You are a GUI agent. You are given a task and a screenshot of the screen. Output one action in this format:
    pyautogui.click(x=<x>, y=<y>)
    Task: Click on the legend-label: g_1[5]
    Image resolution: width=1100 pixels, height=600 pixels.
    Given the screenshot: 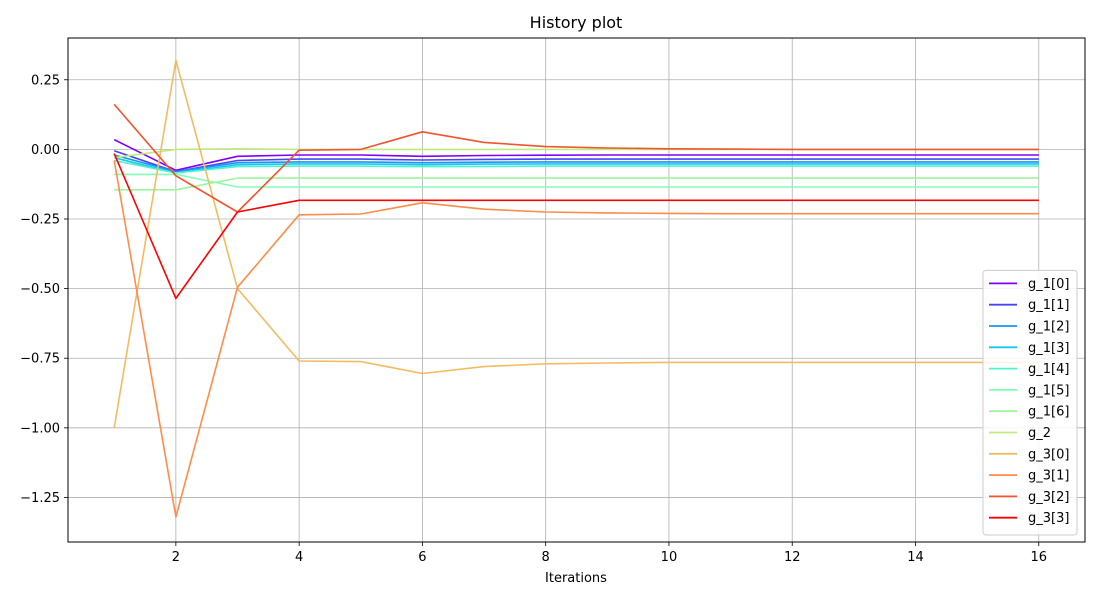 What is the action you would take?
    pyautogui.click(x=1048, y=390)
    